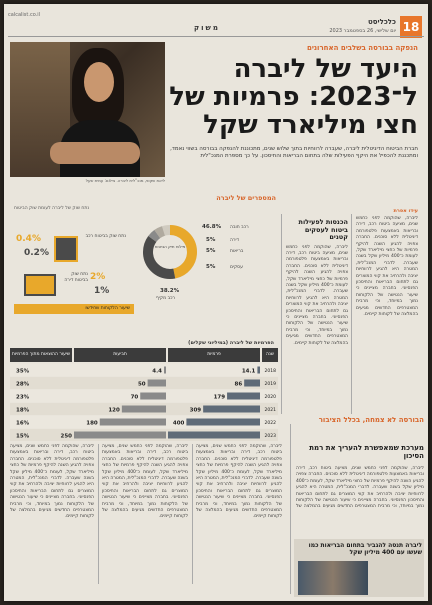  What do you see at coordinates (237, 251) in the screenshot?
I see `donut-label-4: בריאות` at bounding box center [237, 251].